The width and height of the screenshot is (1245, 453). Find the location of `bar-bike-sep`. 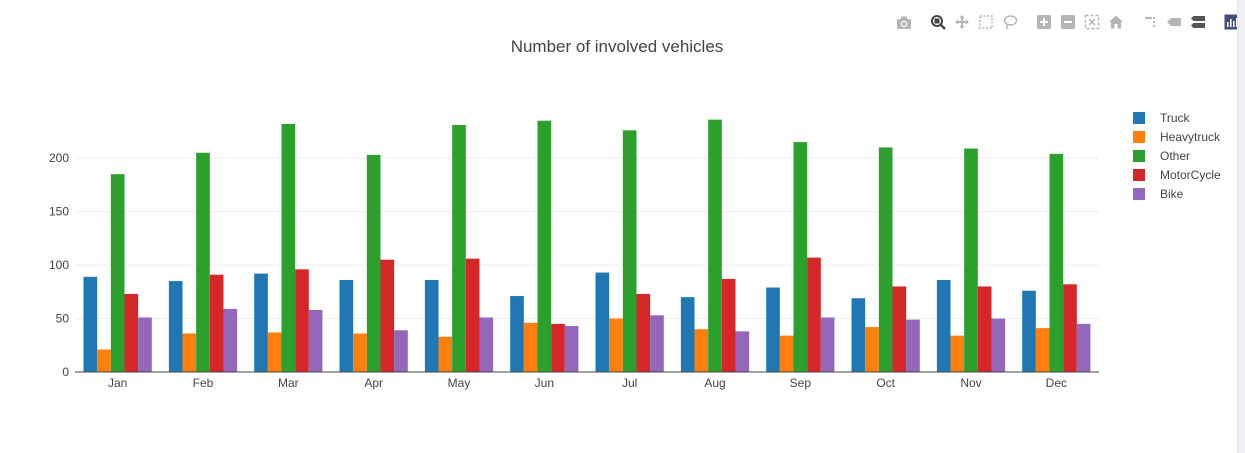

bar-bike-sep is located at coordinates (827, 344).